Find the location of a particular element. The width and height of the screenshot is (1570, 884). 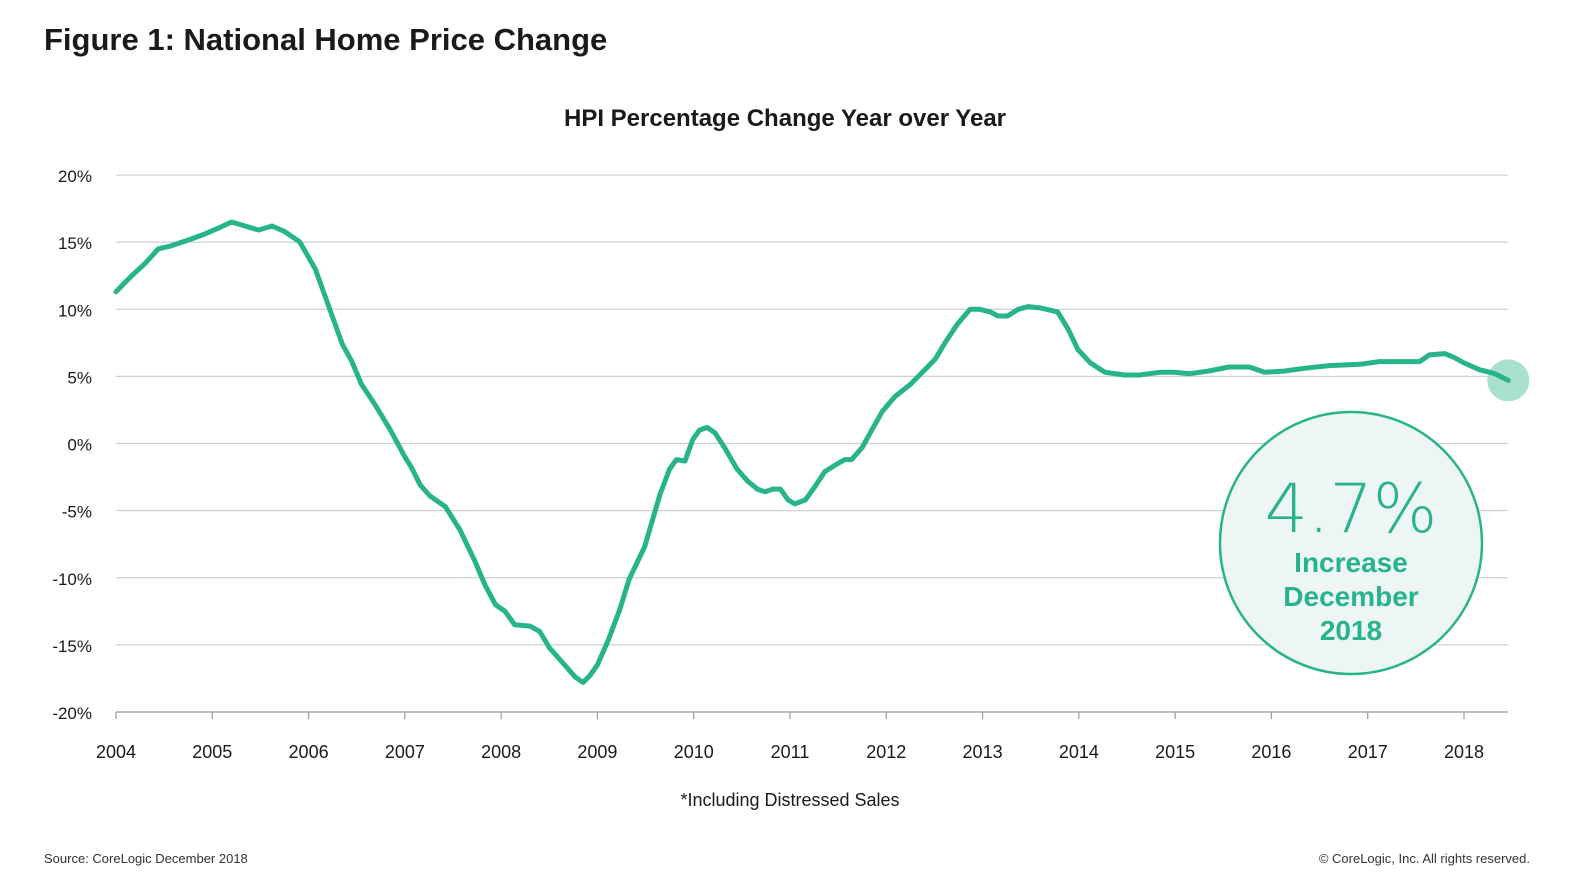

callout-line3: 2018 is located at coordinates (1351, 630).